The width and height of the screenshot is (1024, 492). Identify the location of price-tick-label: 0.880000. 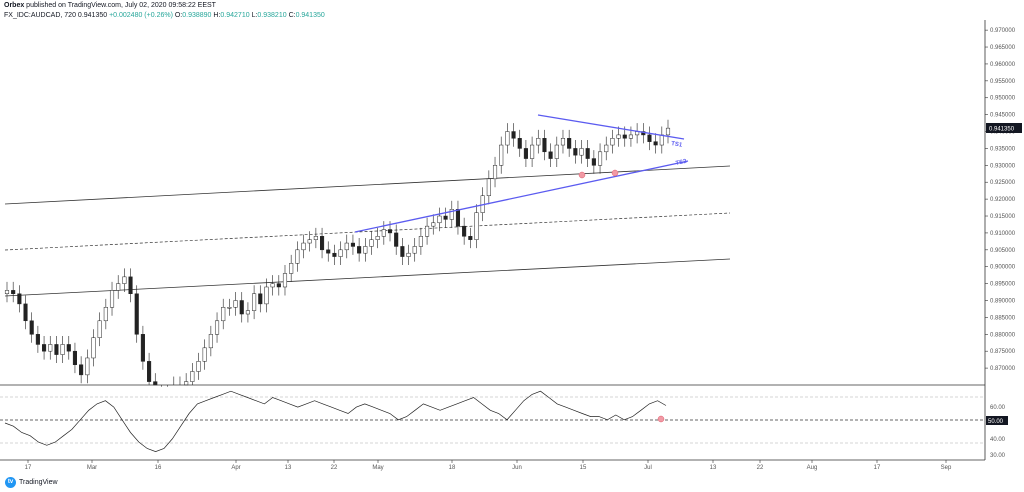
(1003, 335).